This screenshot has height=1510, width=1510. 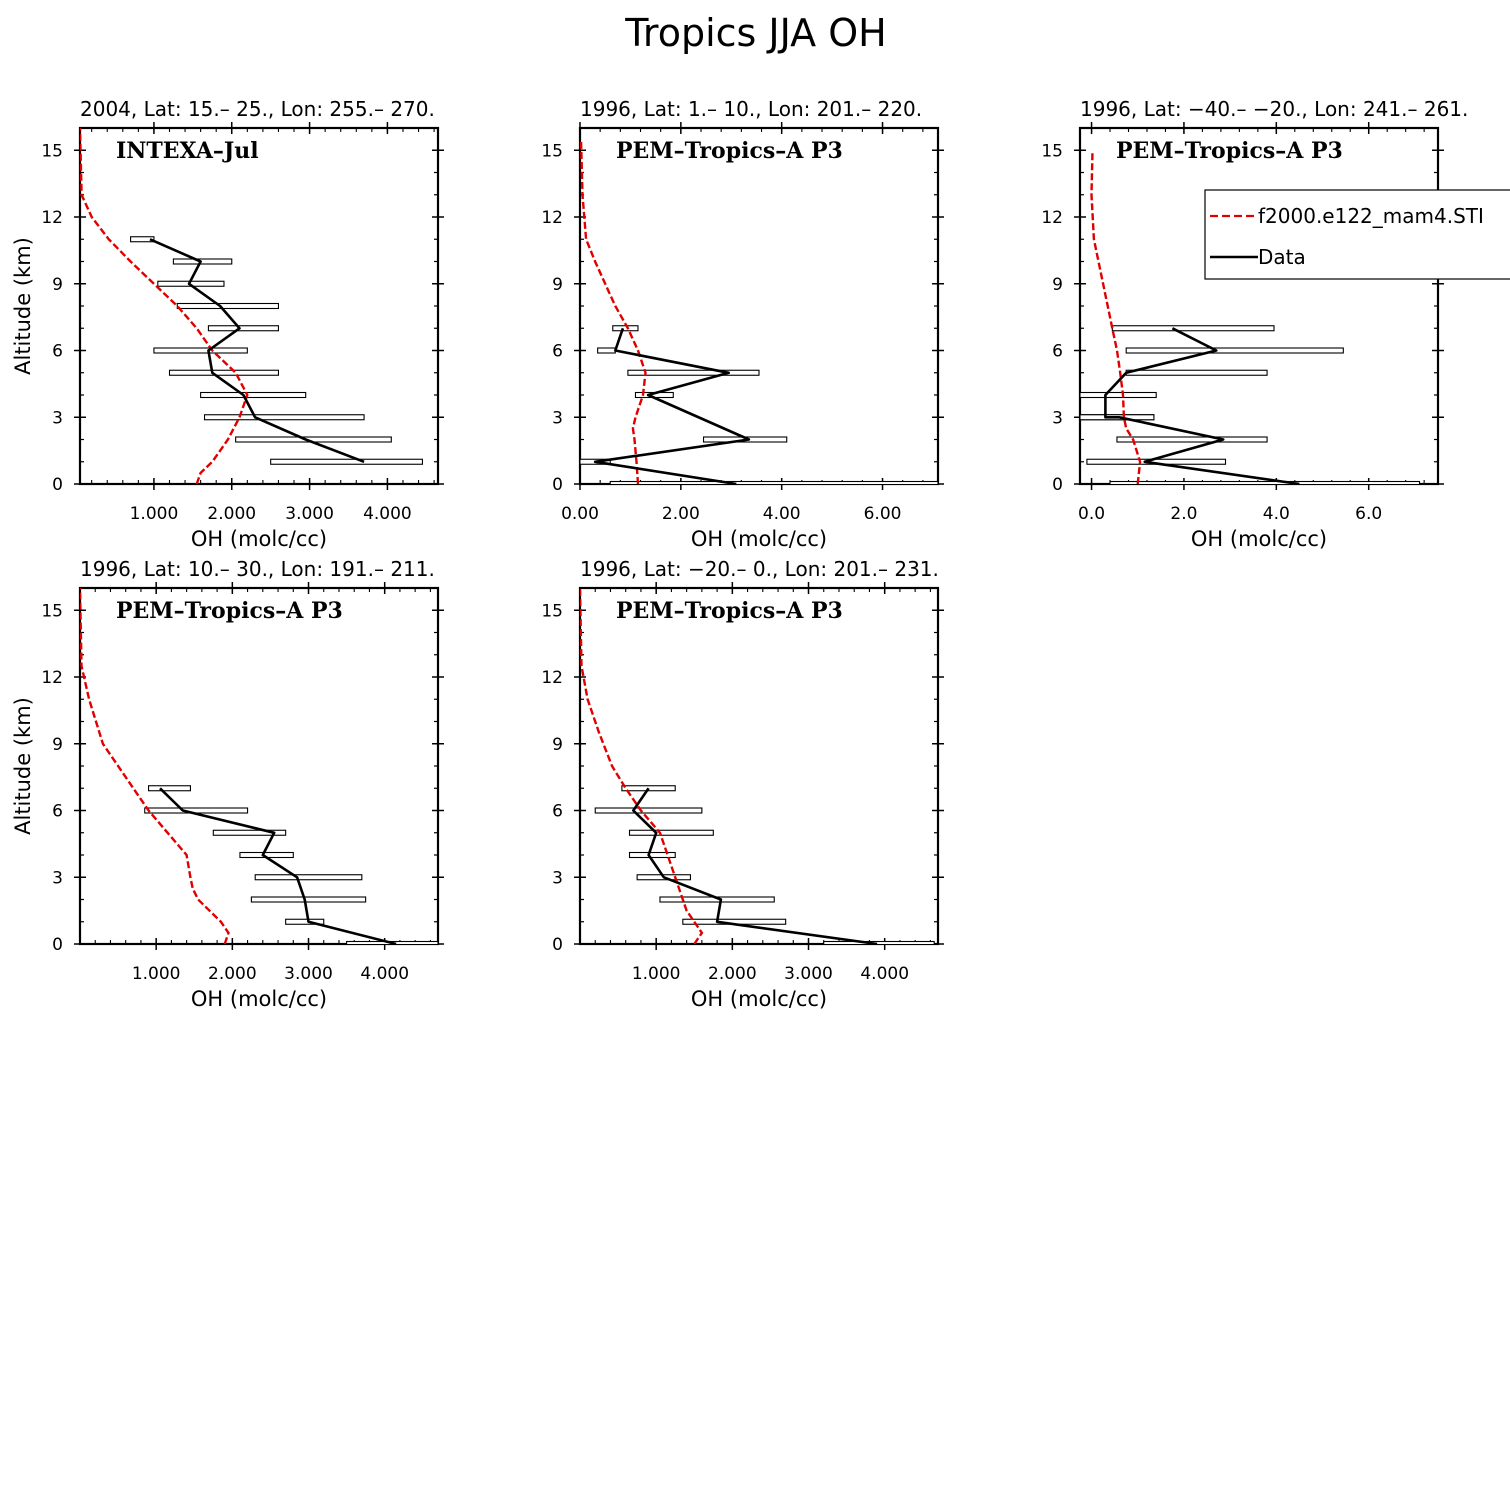 What do you see at coordinates (1357, 234) in the screenshot?
I see `legend-box` at bounding box center [1357, 234].